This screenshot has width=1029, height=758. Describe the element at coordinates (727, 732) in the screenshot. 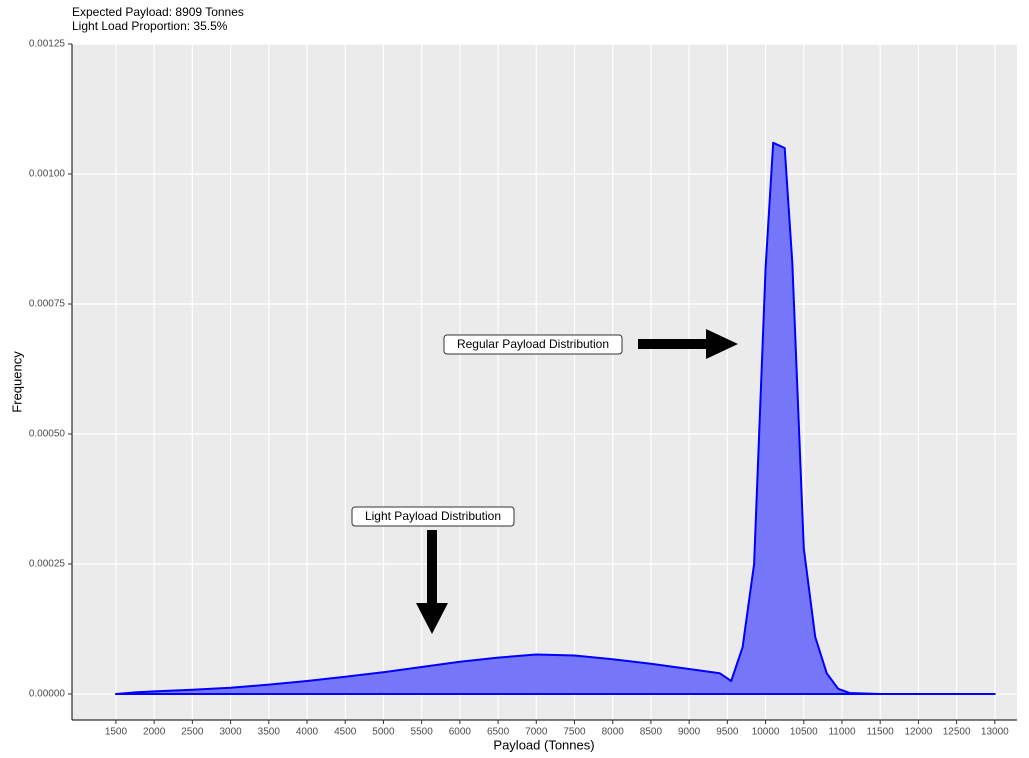

I see `x-tick-label: 9500` at that location.